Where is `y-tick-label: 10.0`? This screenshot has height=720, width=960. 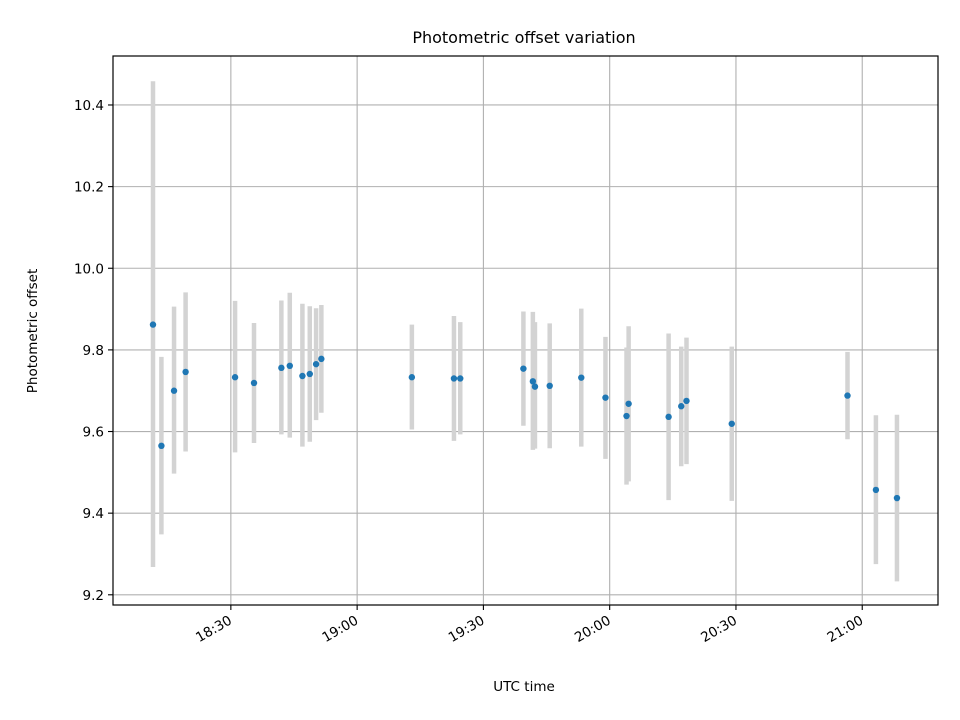 y-tick-label: 10.0 is located at coordinates (89, 269).